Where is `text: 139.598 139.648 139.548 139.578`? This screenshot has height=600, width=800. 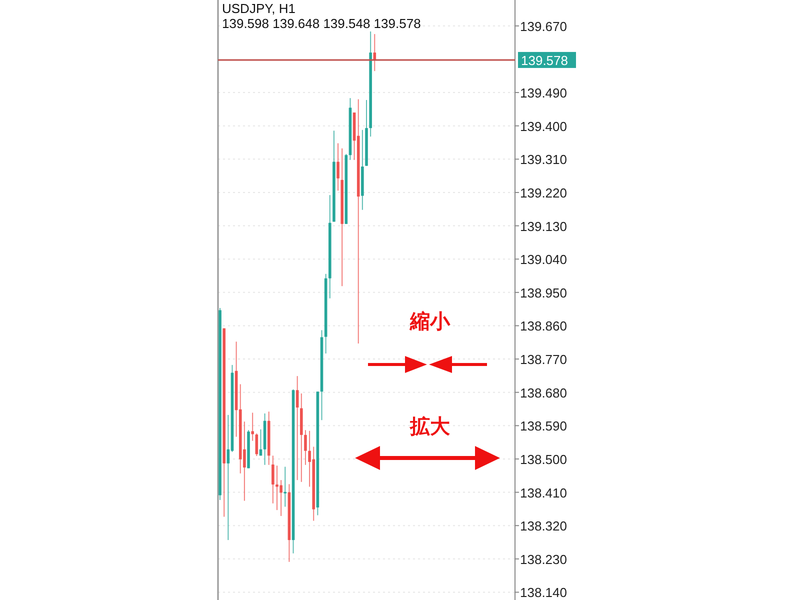
text: 139.598 139.648 139.548 139.578 is located at coordinates (321, 23).